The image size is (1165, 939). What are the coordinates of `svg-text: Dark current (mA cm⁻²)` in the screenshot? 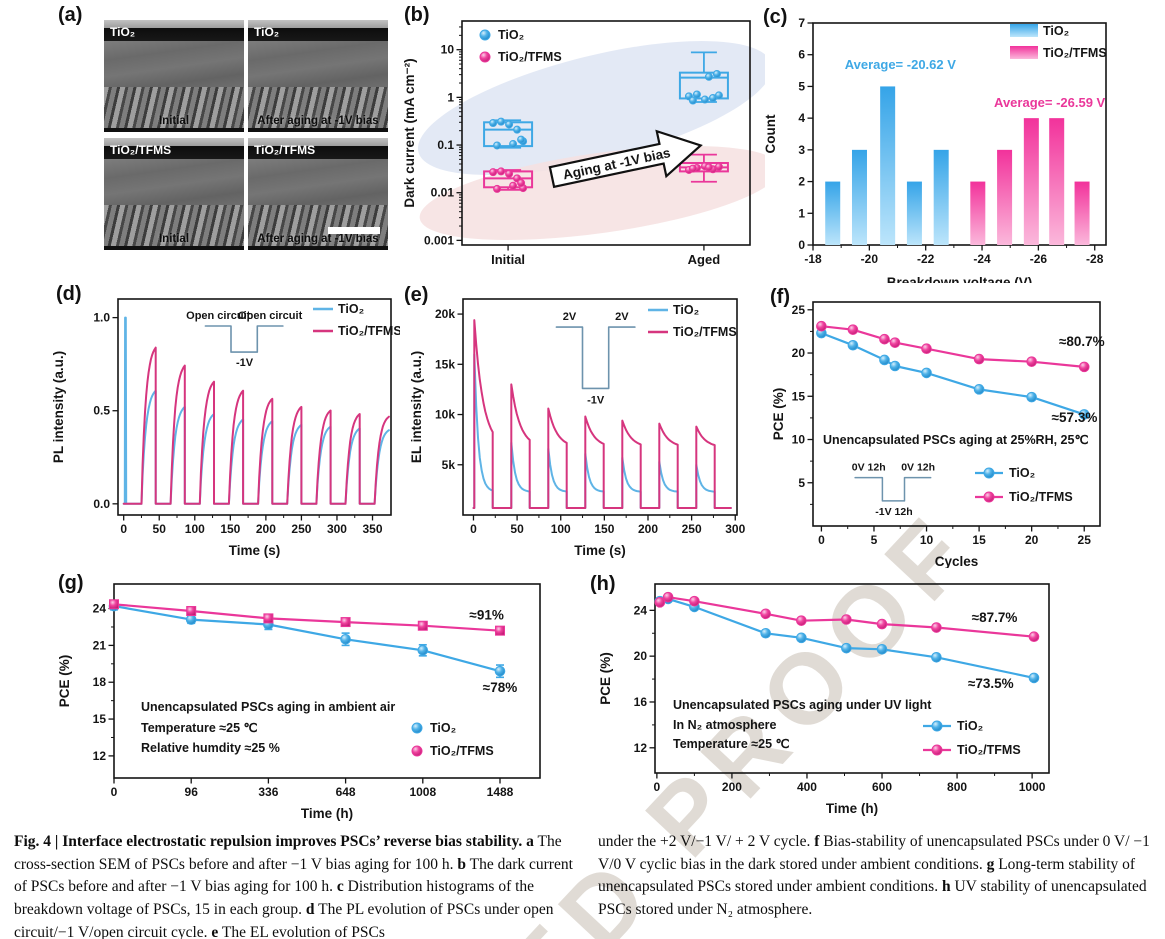 It's located at (409, 132).